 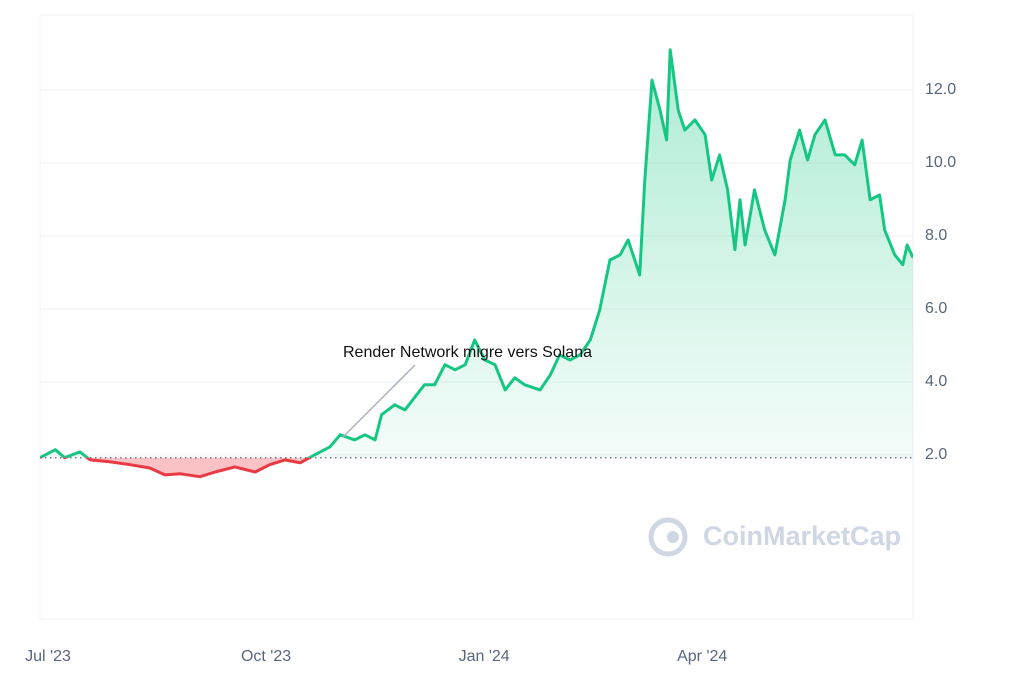 I want to click on price-line-below, so click(x=176, y=468).